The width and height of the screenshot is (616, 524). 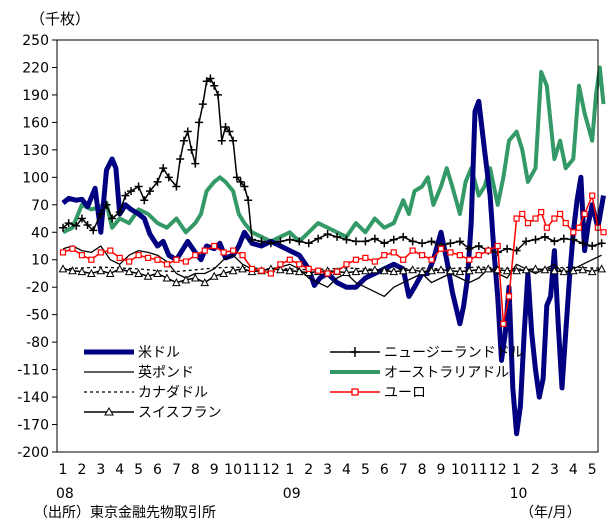 I want to click on y-tick-label: 160, so click(x=35, y=123).